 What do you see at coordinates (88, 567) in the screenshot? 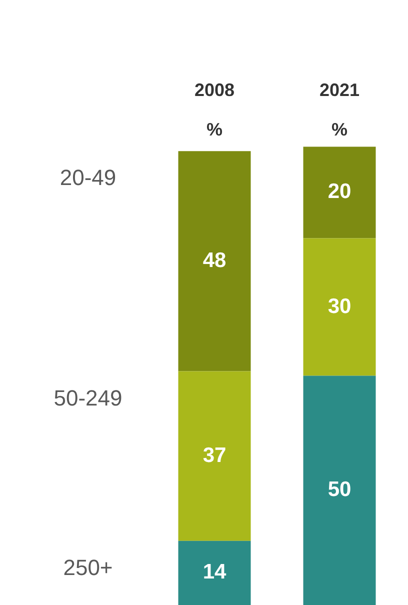
I see `text: 250+` at bounding box center [88, 567].